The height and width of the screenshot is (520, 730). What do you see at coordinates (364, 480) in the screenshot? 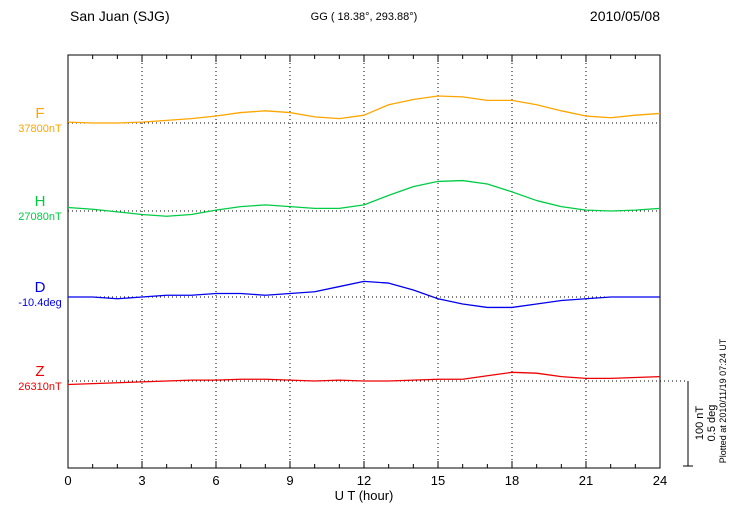
I see `x-tick-label: 12` at bounding box center [364, 480].